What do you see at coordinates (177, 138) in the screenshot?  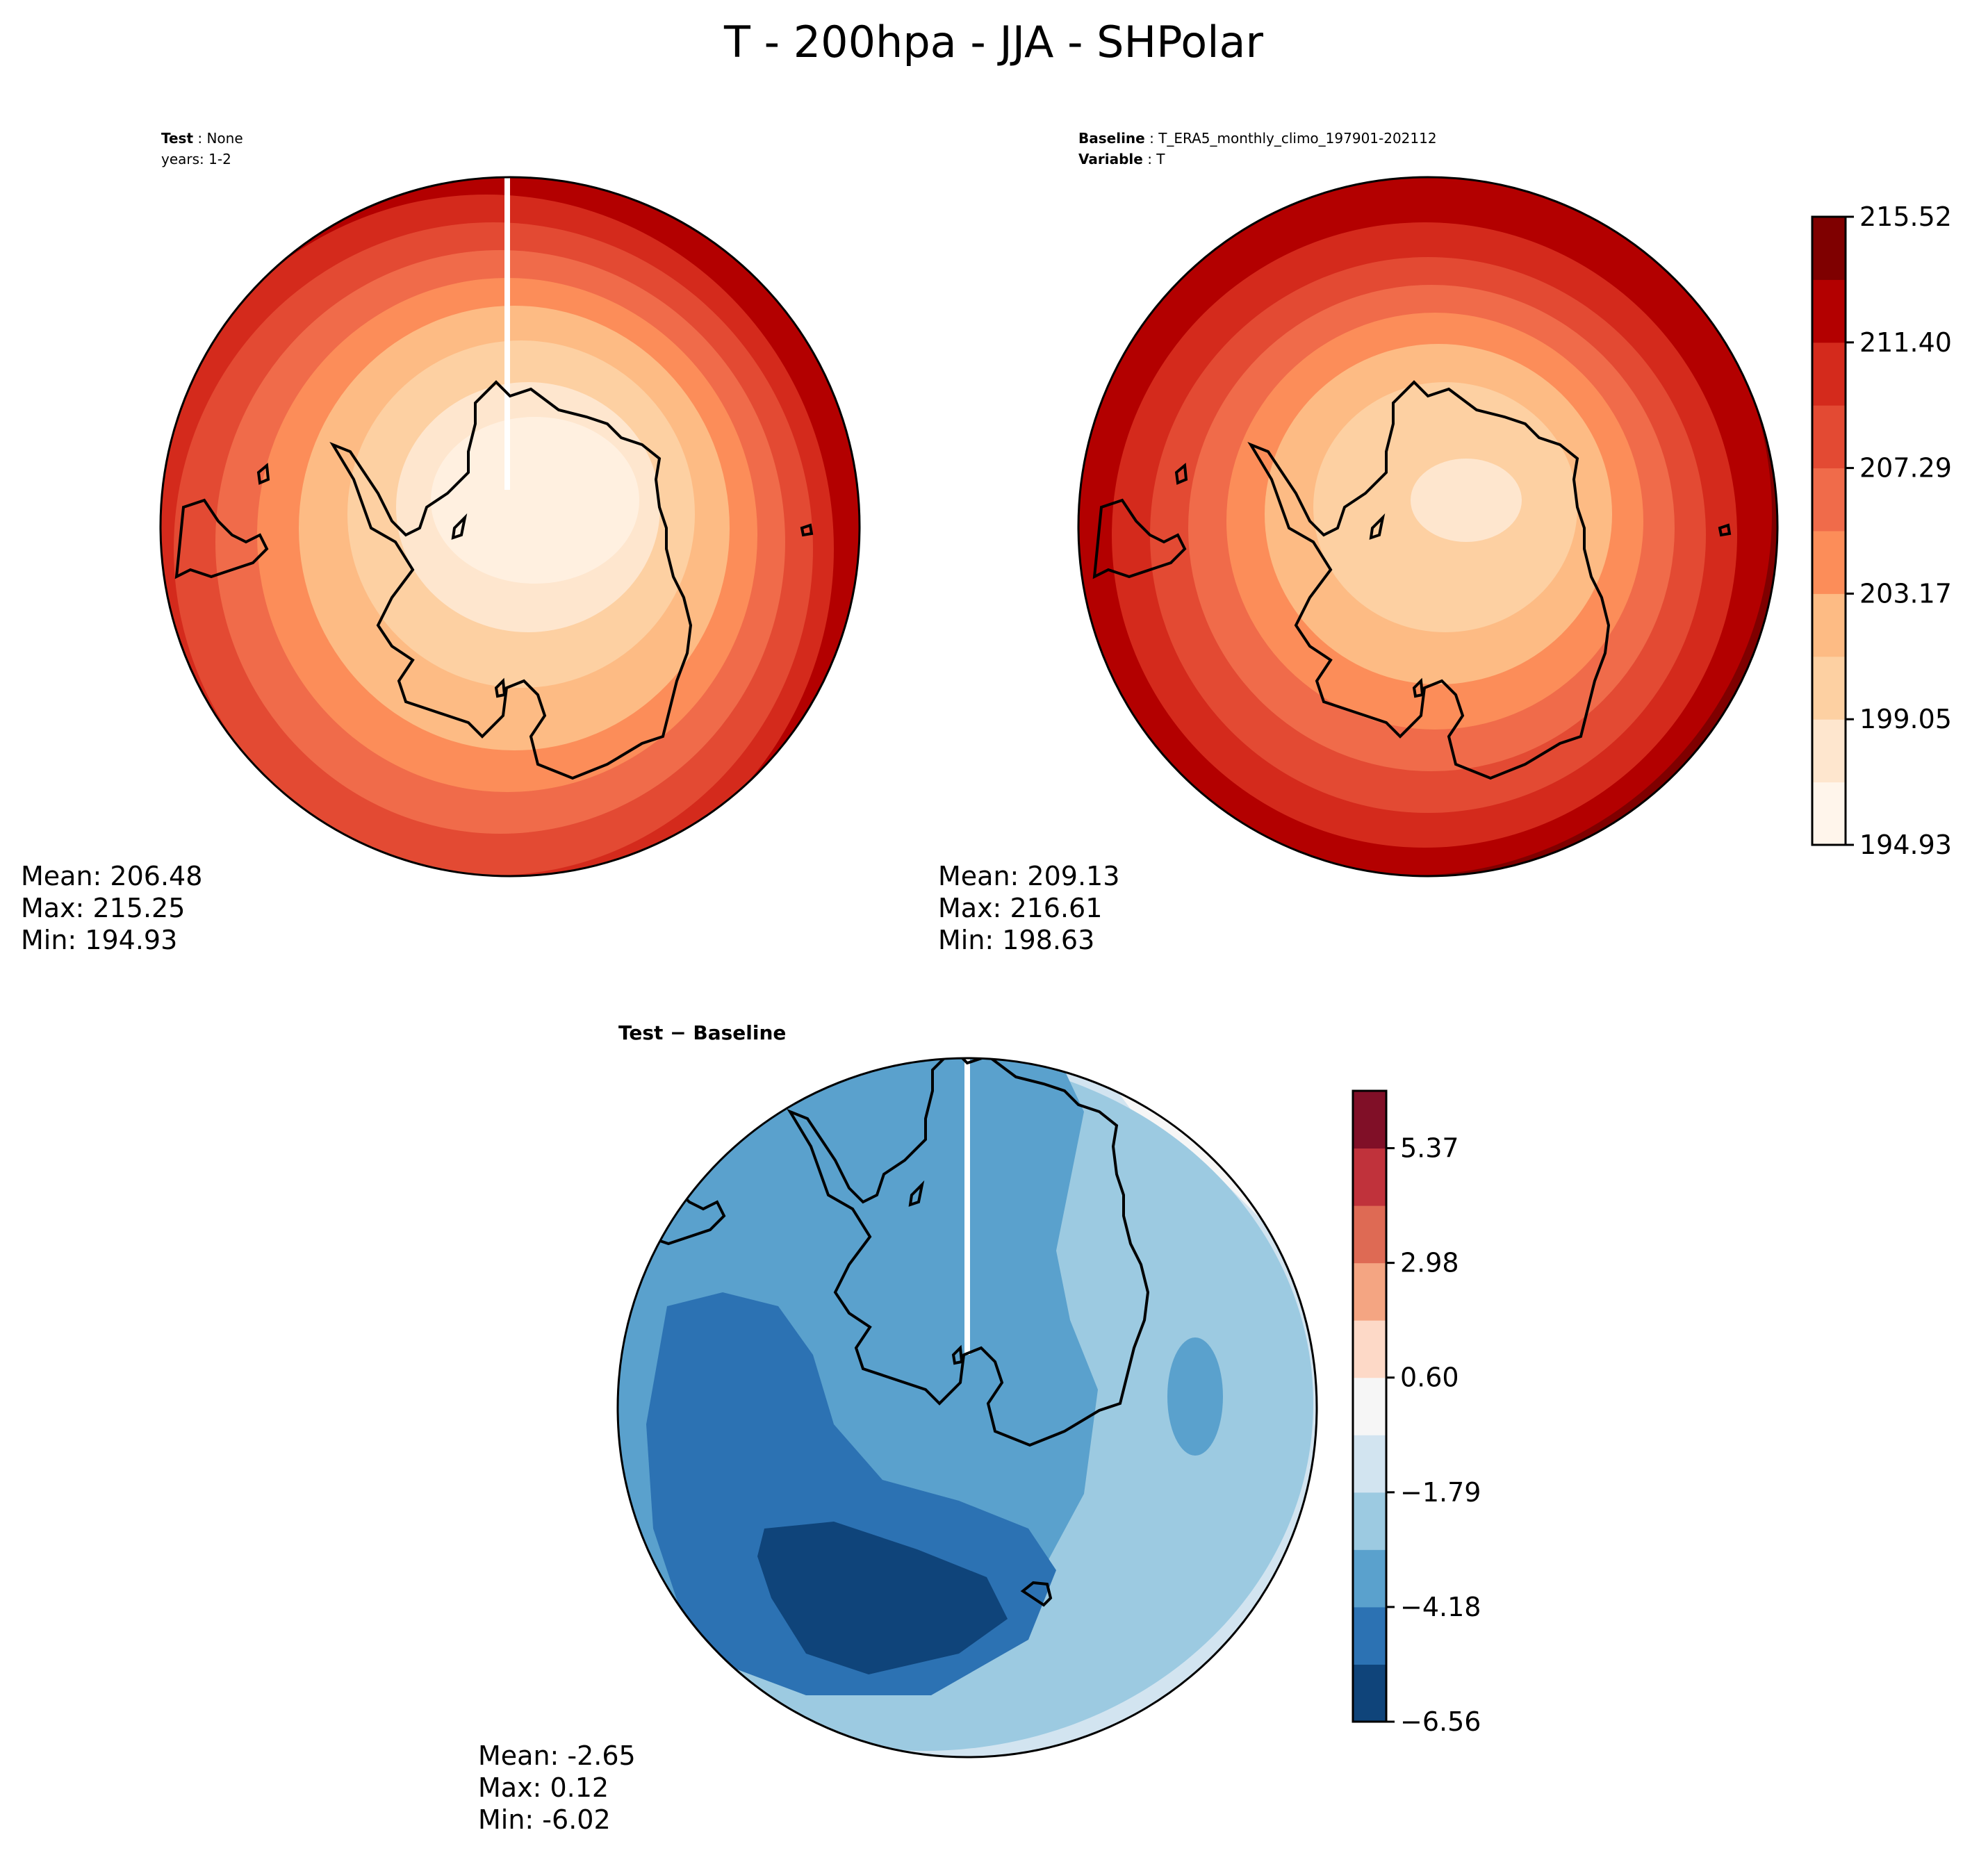 I see `test-label-key: Test` at bounding box center [177, 138].